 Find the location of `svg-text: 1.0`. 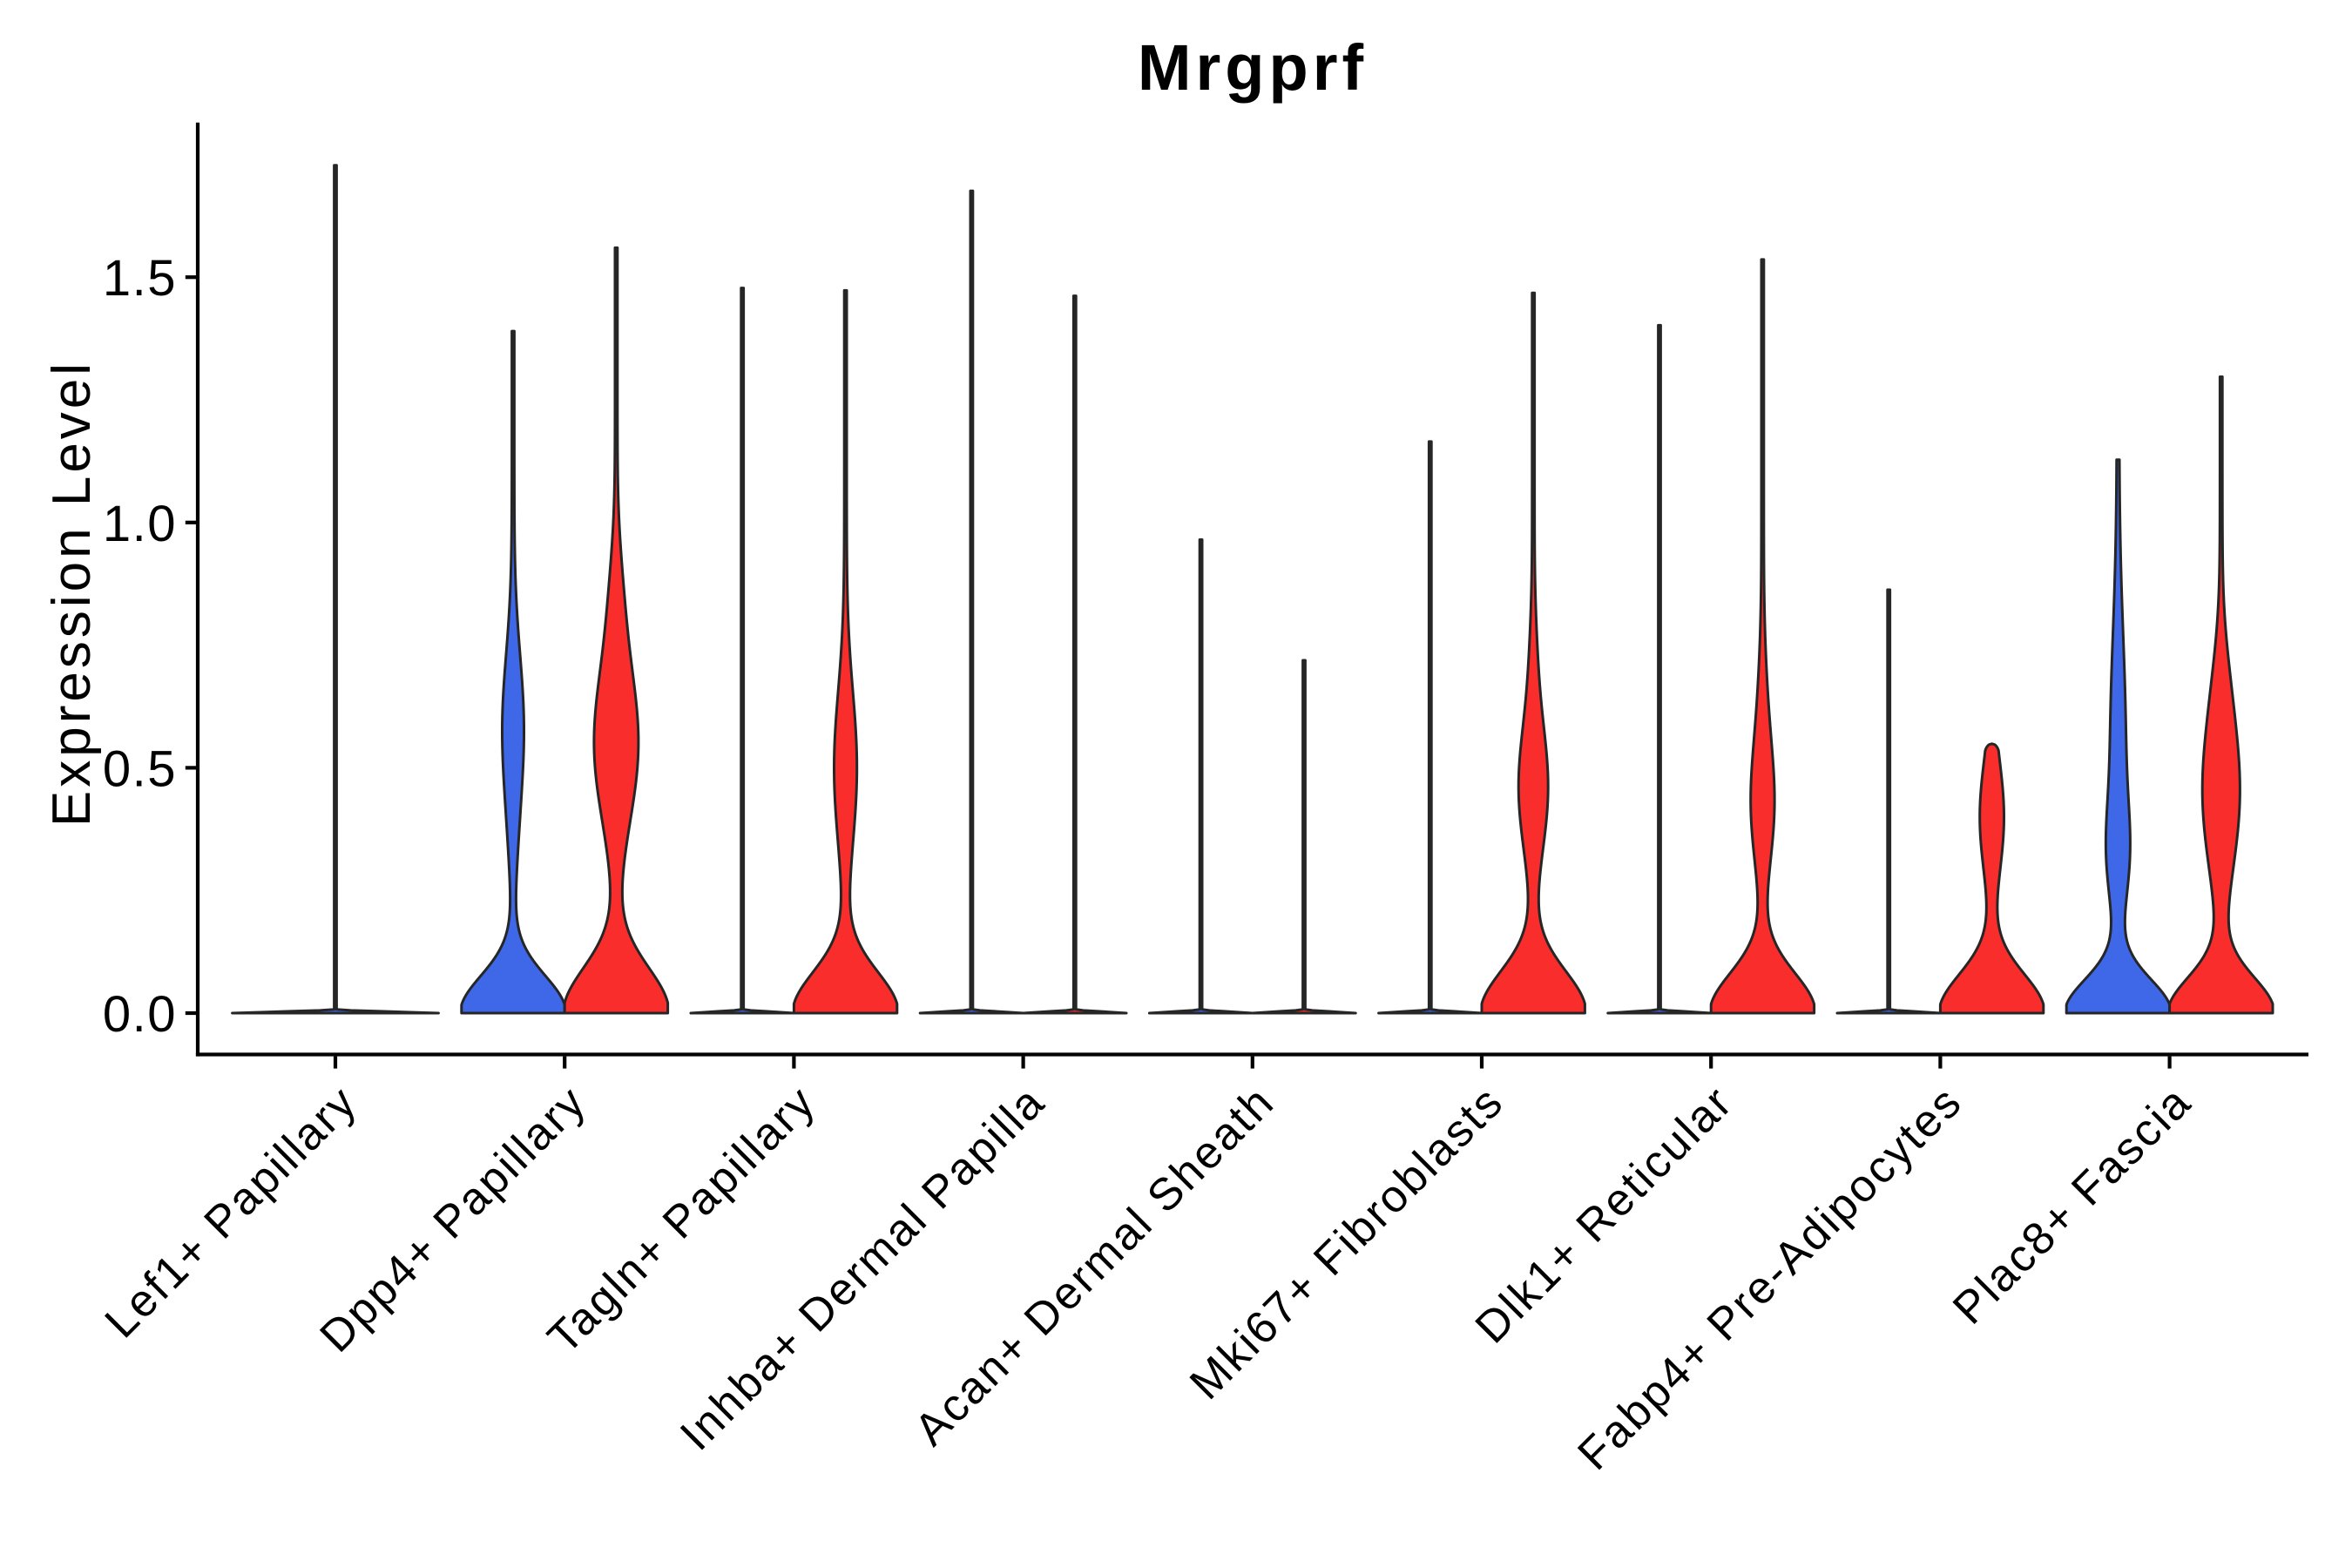

svg-text: 1.0 is located at coordinates (140, 524).